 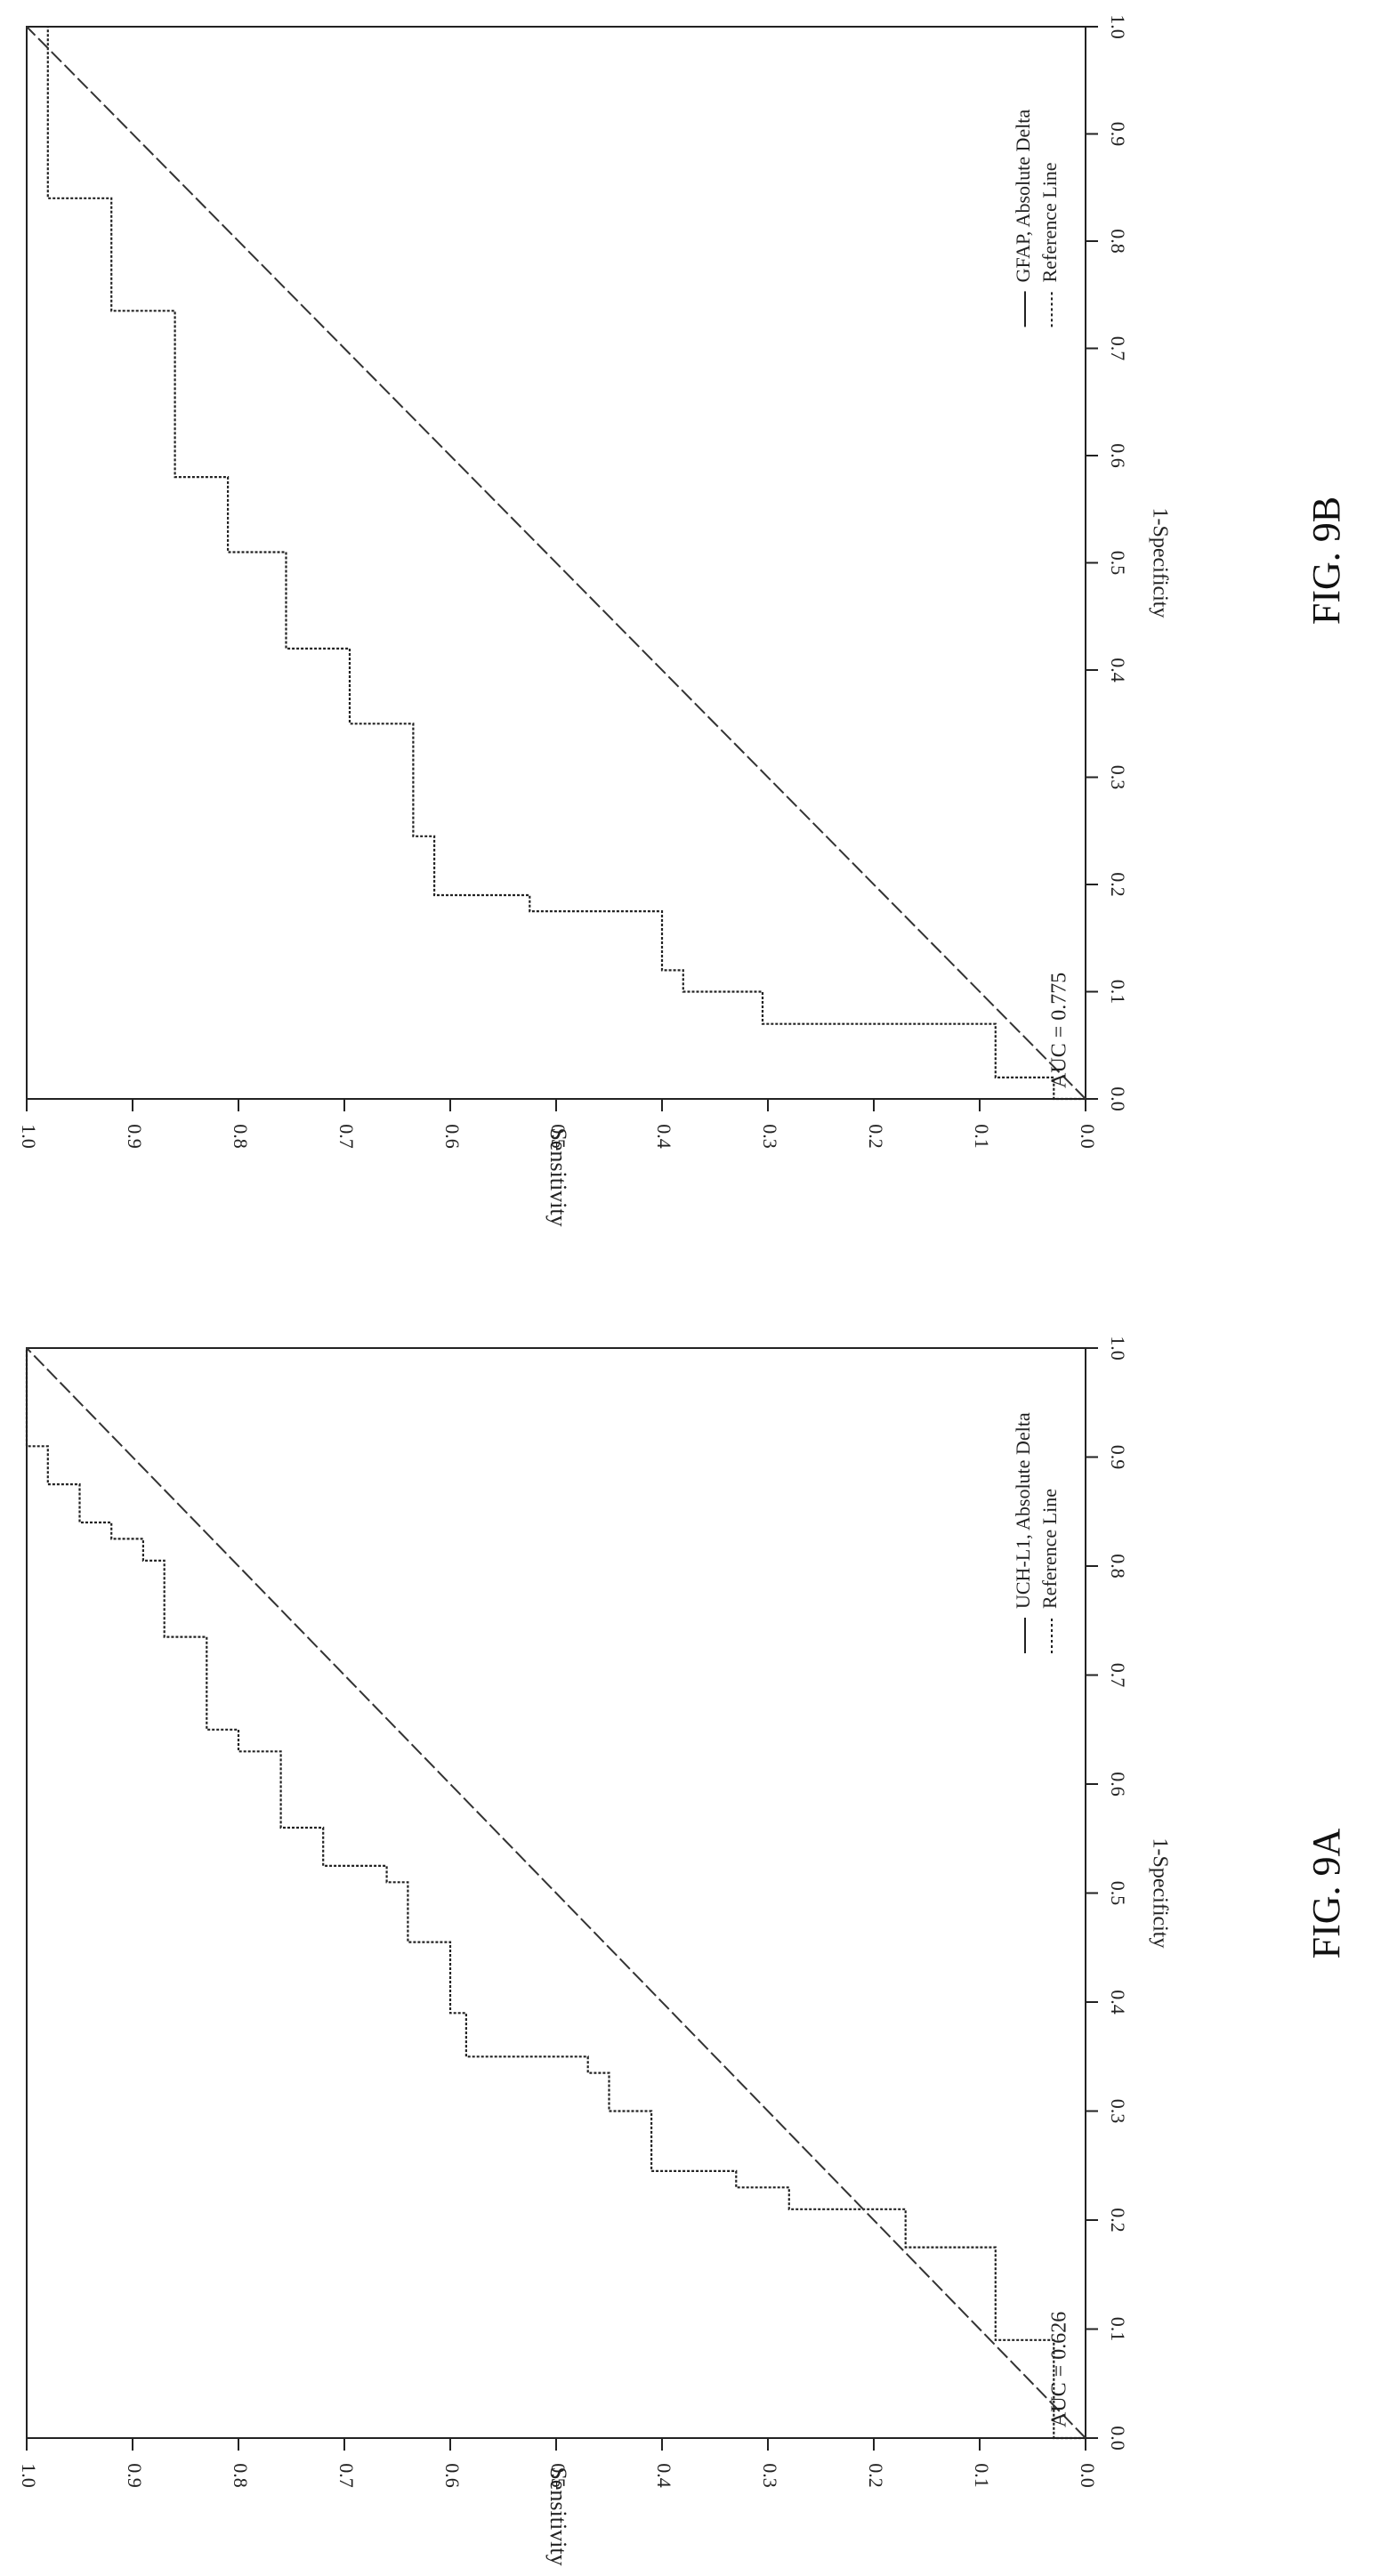 I want to click on chart-9a-y-tick-label-8: 0.8, so click(x=241, y=2475).